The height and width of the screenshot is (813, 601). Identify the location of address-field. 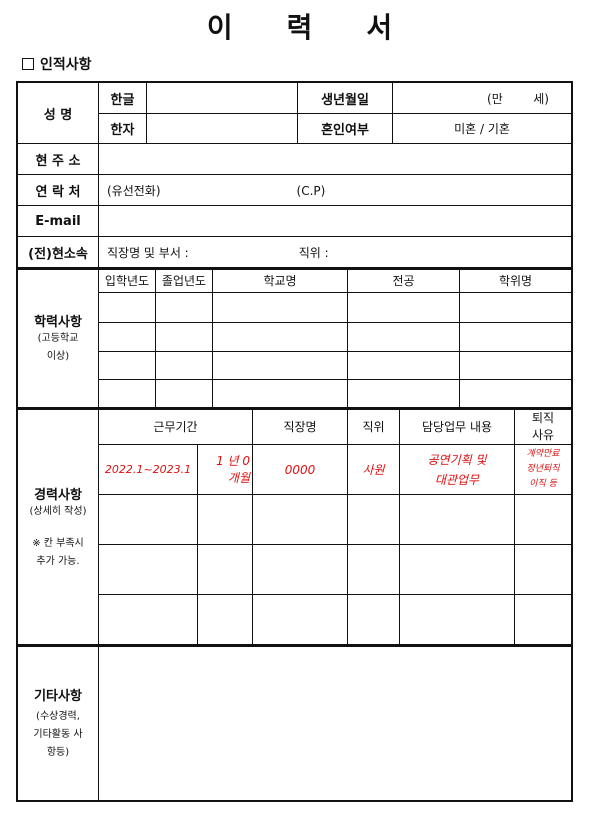
(335, 159).